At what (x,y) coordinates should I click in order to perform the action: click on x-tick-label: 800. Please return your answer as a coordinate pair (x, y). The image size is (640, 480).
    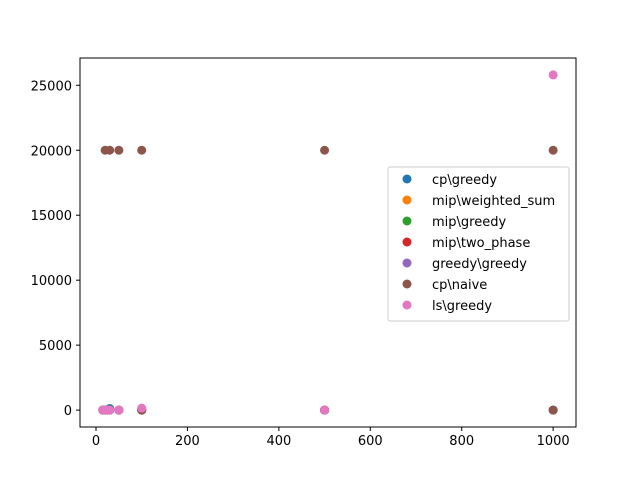
    Looking at the image, I should click on (461, 441).